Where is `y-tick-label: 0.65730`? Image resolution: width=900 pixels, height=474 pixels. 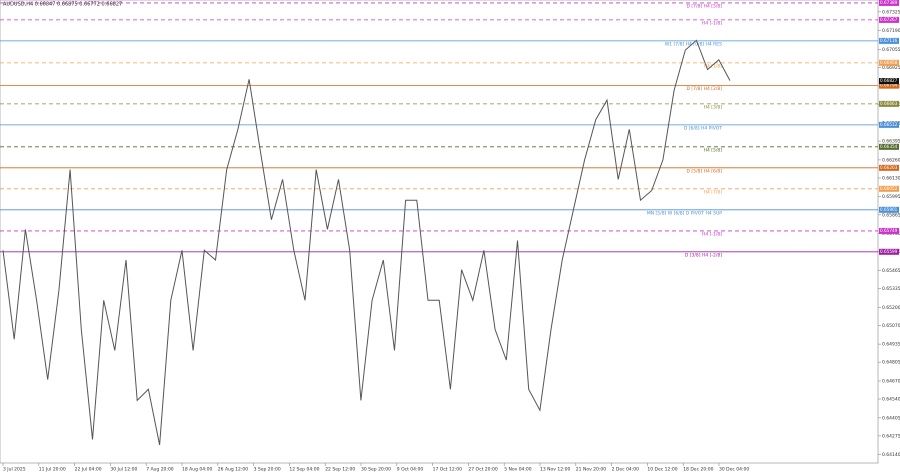 y-tick-label: 0.65730 is located at coordinates (891, 234).